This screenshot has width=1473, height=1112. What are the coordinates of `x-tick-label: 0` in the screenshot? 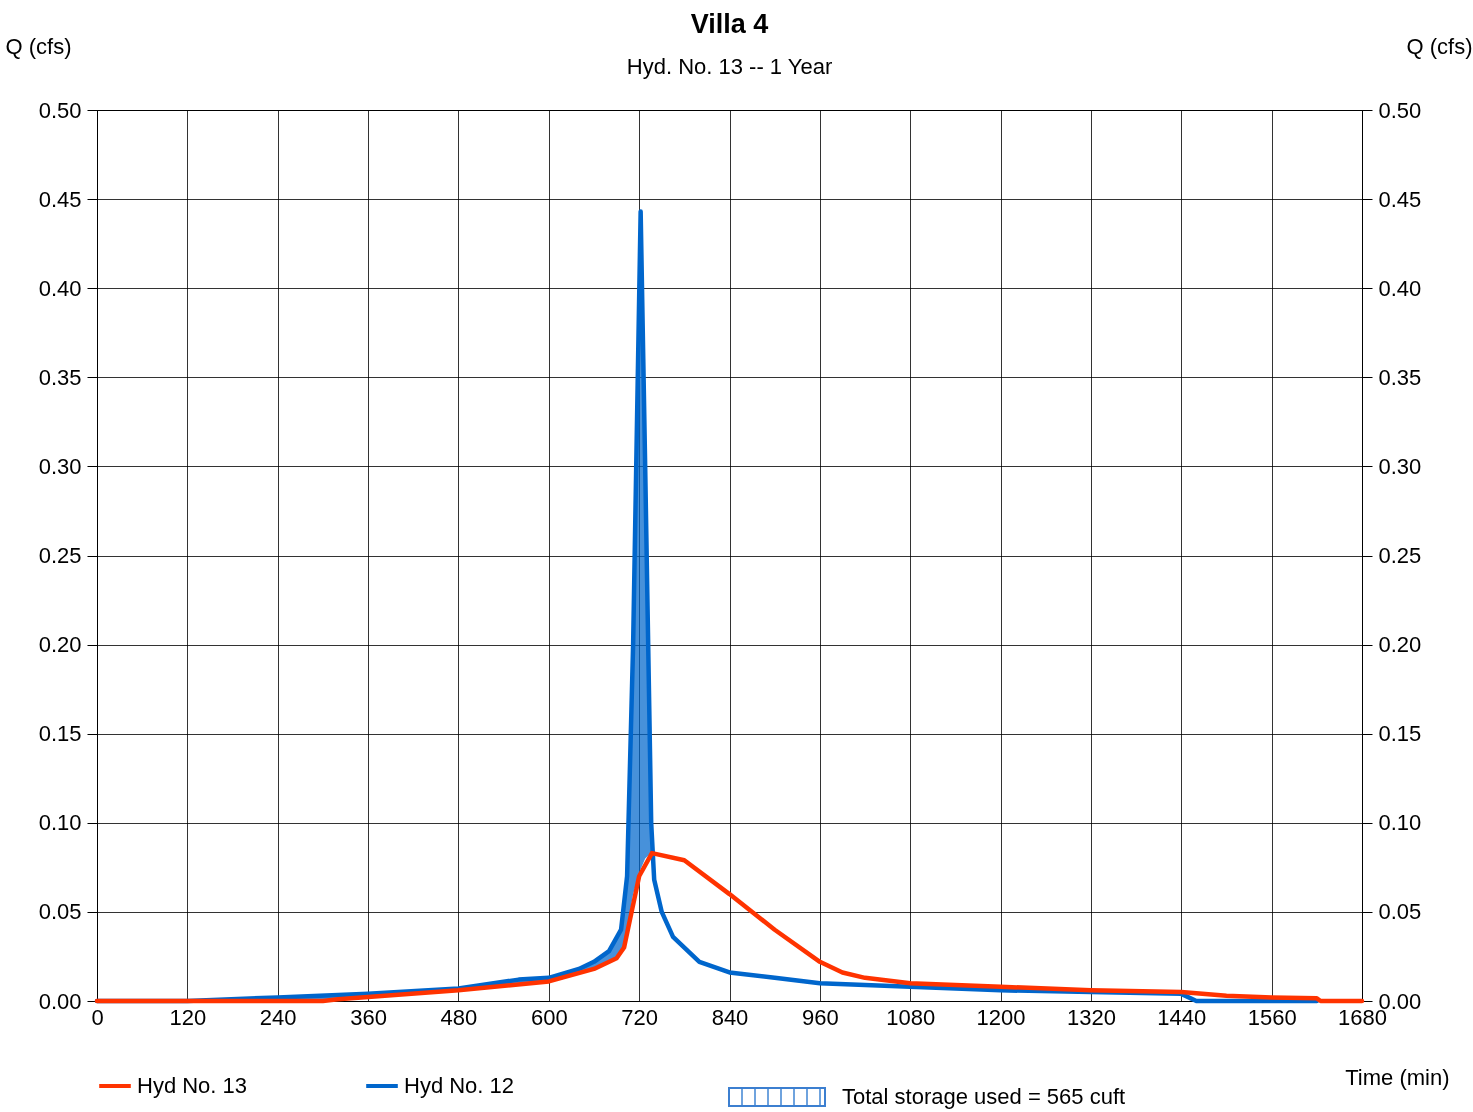 It's located at (97, 1017).